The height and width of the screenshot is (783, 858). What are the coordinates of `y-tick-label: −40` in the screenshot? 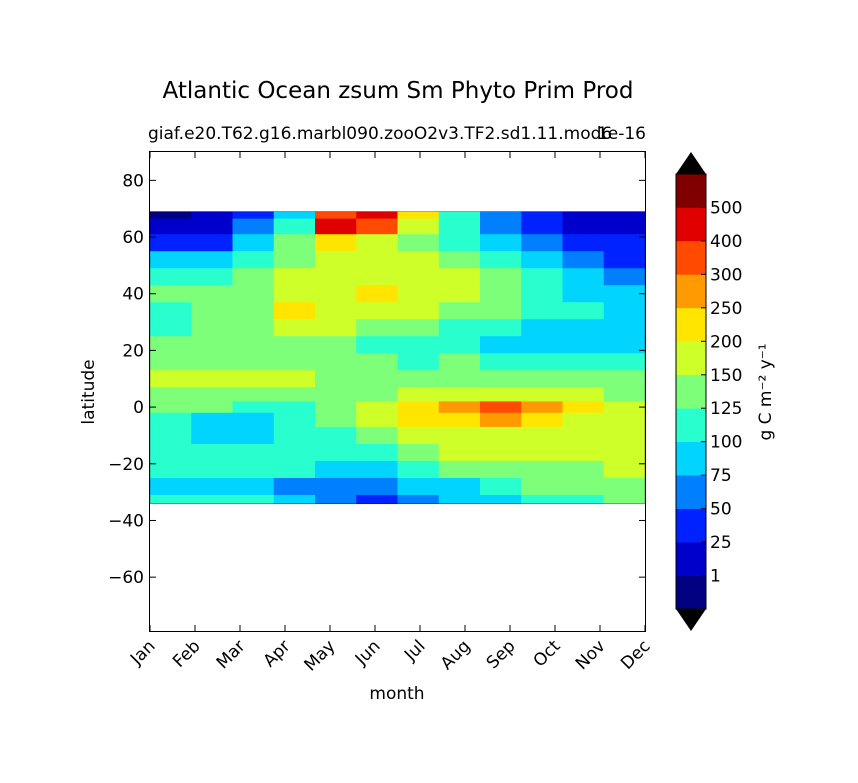 It's located at (126, 521).